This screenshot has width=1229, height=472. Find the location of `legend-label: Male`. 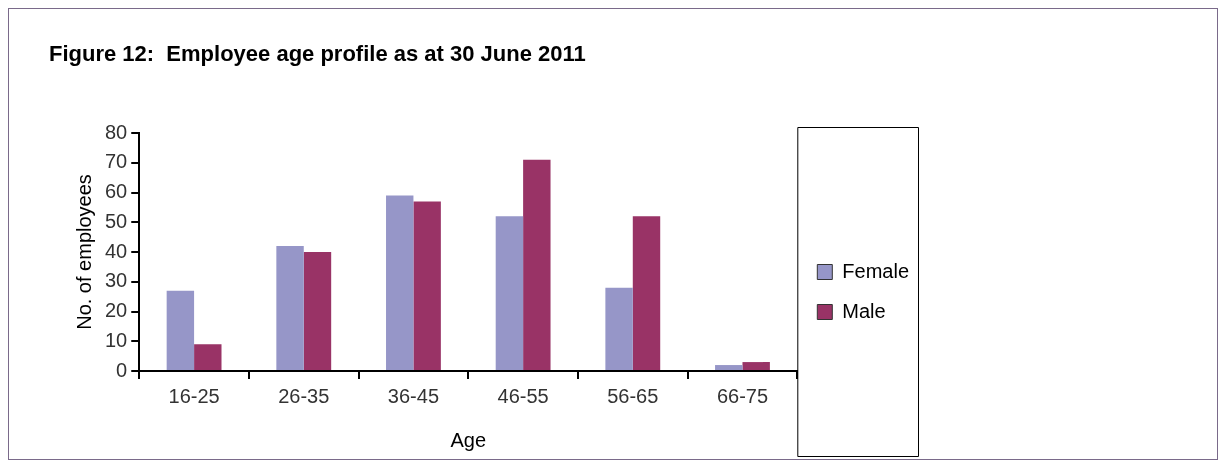

legend-label: Male is located at coordinates (864, 310).